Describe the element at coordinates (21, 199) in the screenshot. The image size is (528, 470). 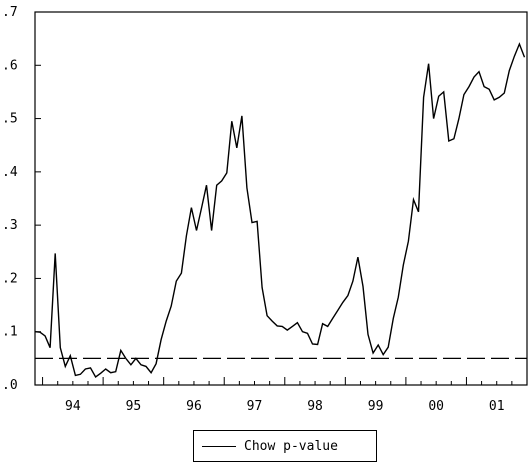
I see `y-axis: .0 .1 .2 .3 .4 .5 .6 .7` at that location.